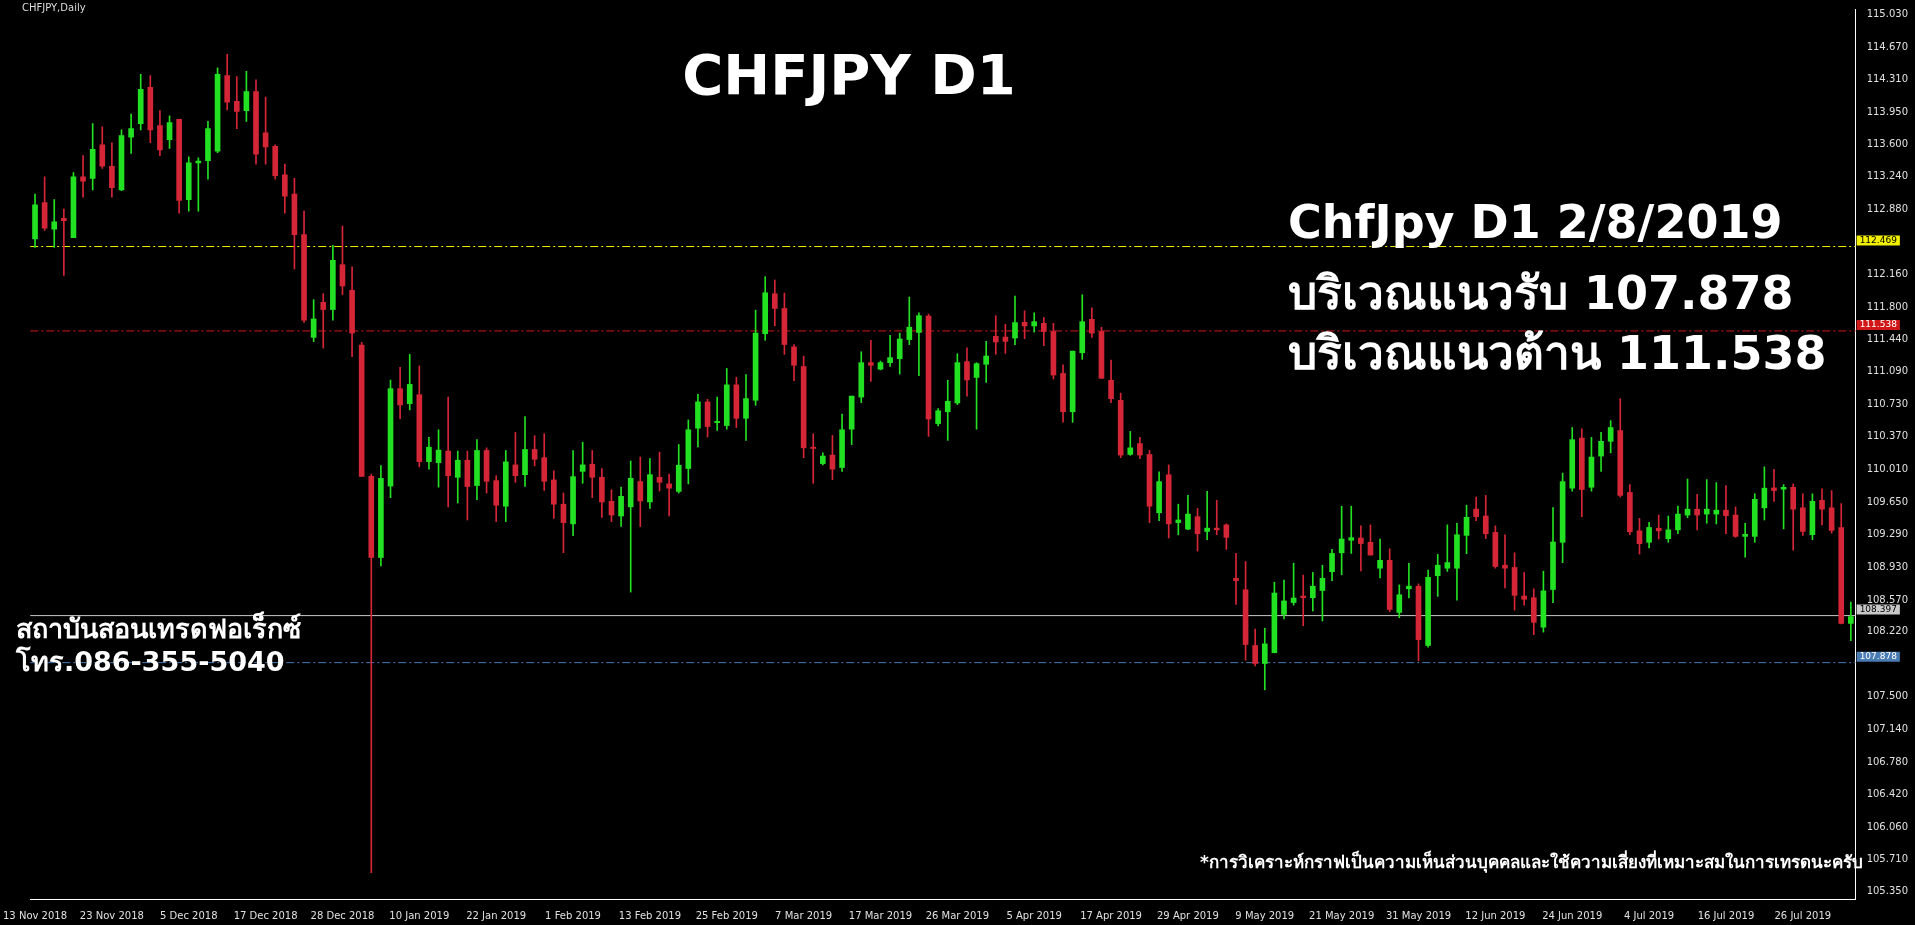 The image size is (1915, 925). What do you see at coordinates (496, 915) in the screenshot?
I see `x-tick-label: 22 Jan 2019` at bounding box center [496, 915].